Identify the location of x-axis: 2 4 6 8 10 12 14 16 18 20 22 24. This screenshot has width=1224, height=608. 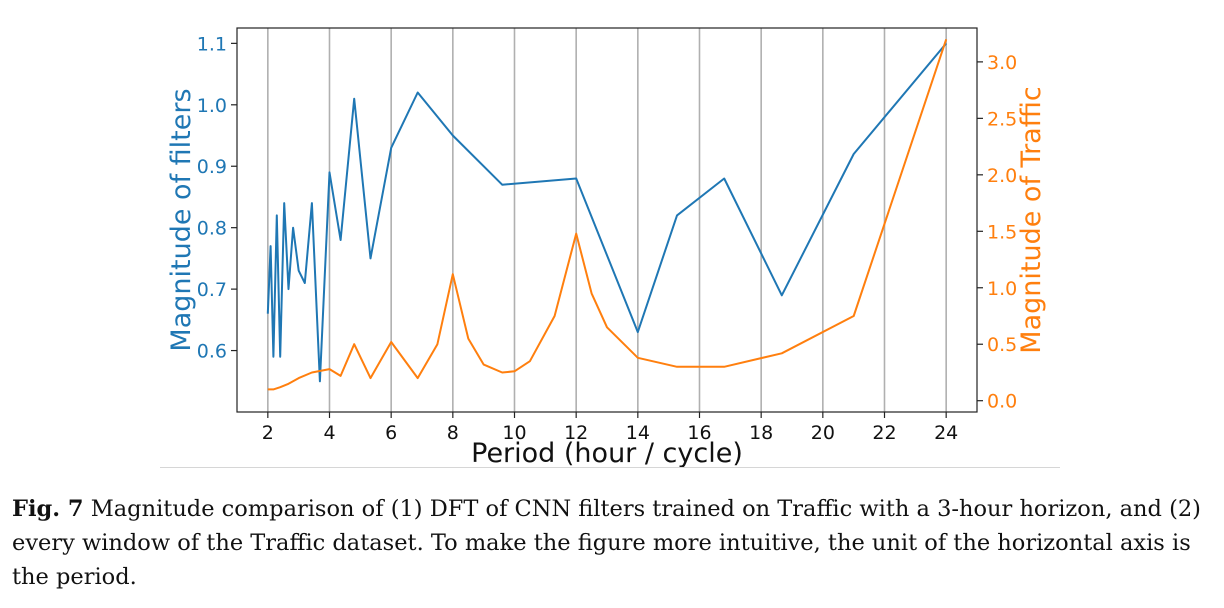
(610, 428).